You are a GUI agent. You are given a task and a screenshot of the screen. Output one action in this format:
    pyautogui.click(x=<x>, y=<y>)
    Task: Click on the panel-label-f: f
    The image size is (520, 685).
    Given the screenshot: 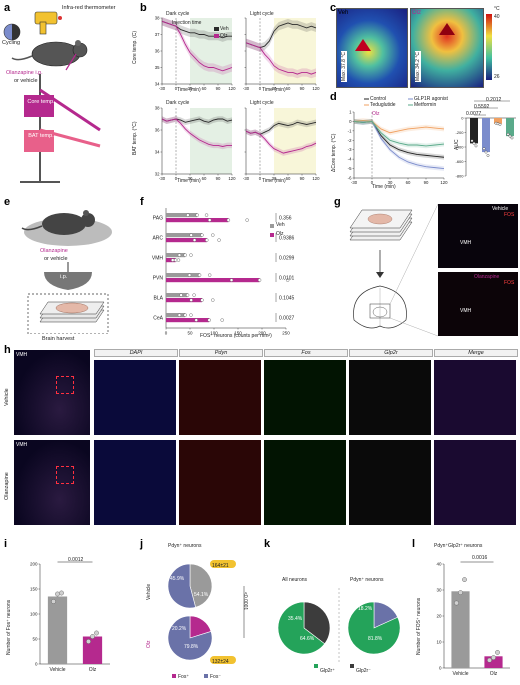 What is the action you would take?
    pyautogui.click(x=142, y=202)
    